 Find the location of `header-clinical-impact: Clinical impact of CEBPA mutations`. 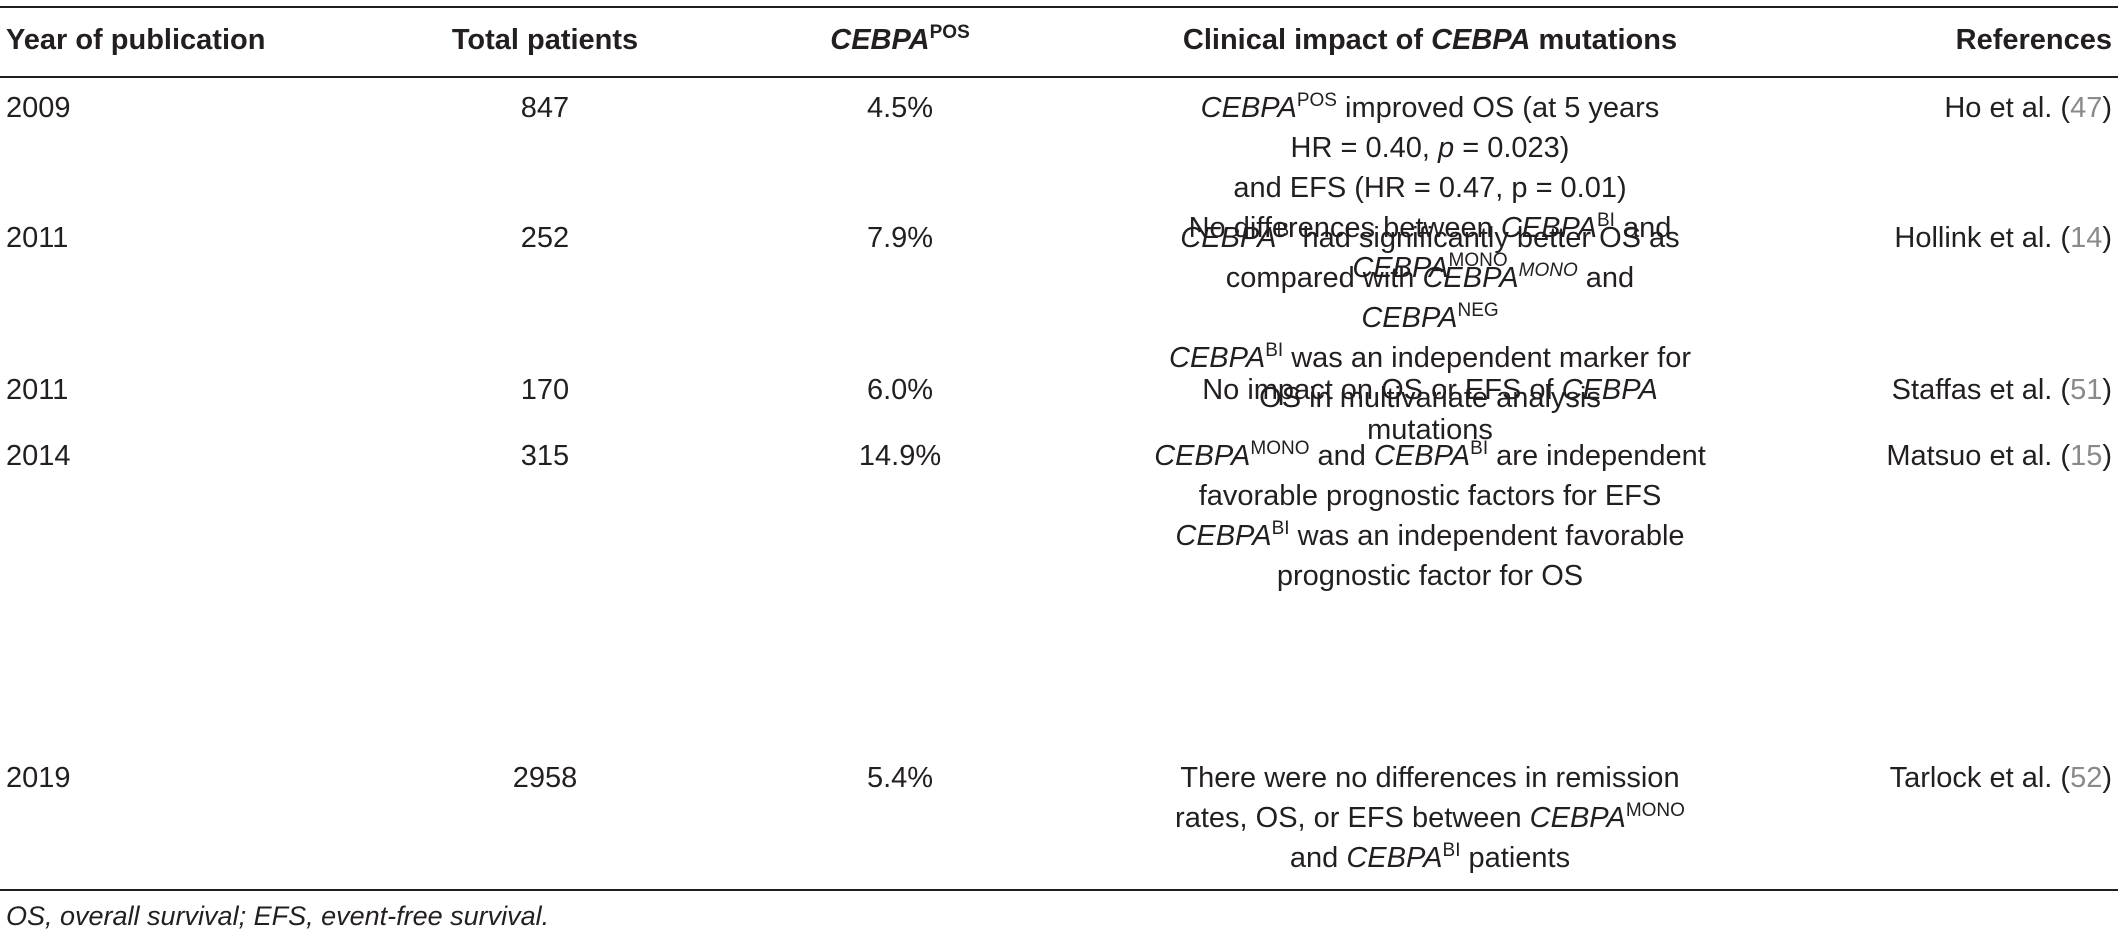

header-clinical-impact: Clinical impact of CEBPA mutations is located at coordinates (1430, 40).